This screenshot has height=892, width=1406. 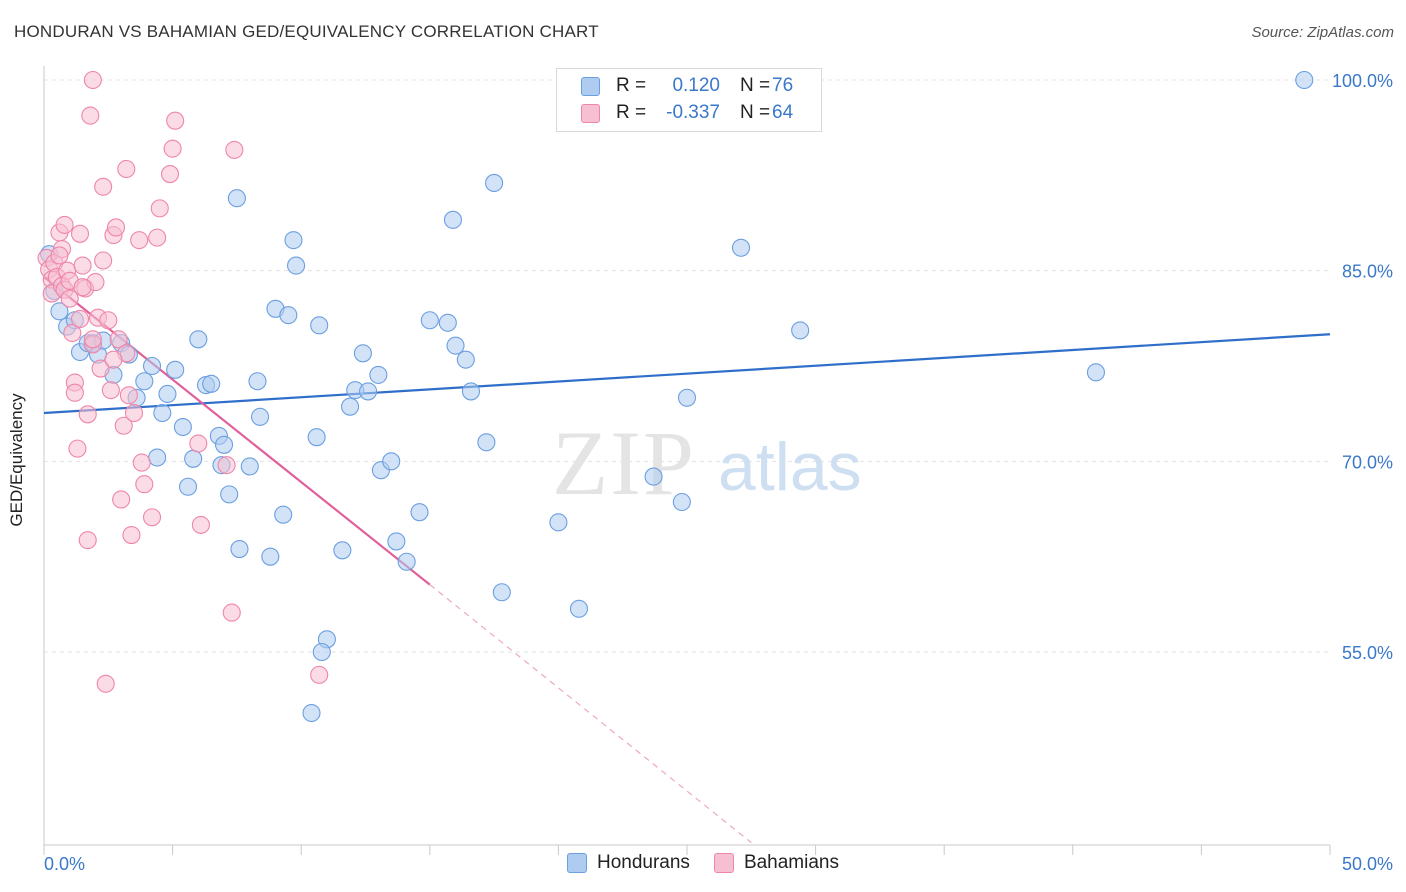 I want to click on y-tick-label: 100.0%, so click(x=1362, y=81).